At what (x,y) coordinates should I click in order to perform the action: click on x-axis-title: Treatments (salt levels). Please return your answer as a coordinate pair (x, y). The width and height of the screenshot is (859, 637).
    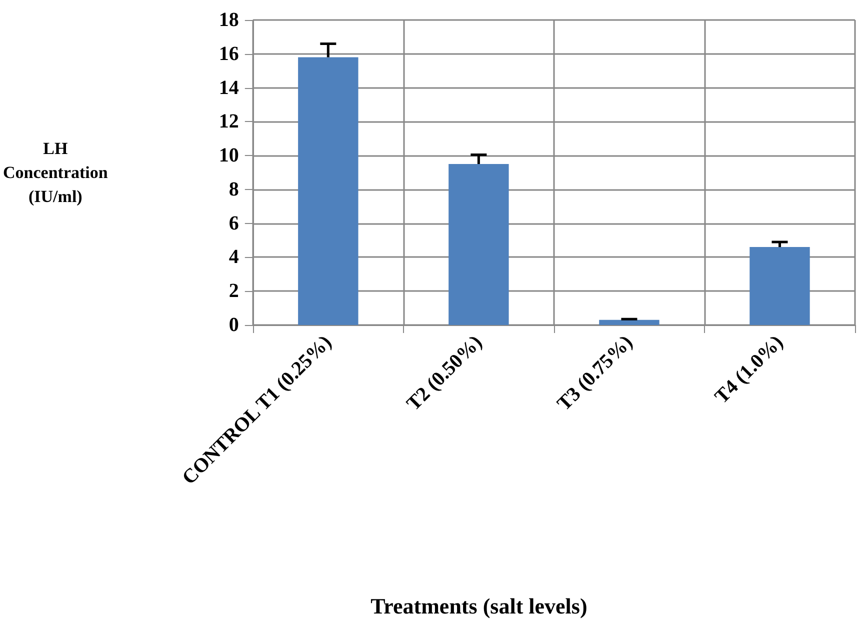
    Looking at the image, I should click on (479, 606).